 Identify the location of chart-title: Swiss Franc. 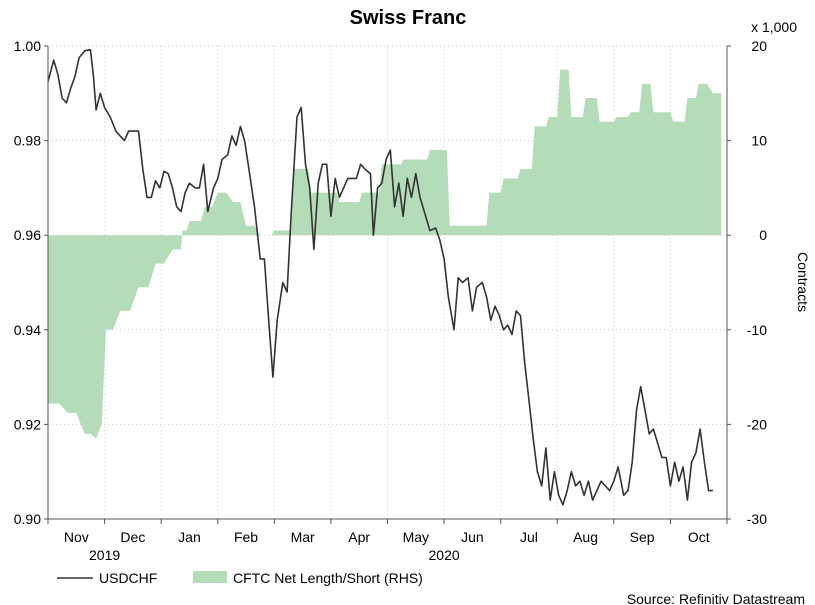
(408, 18).